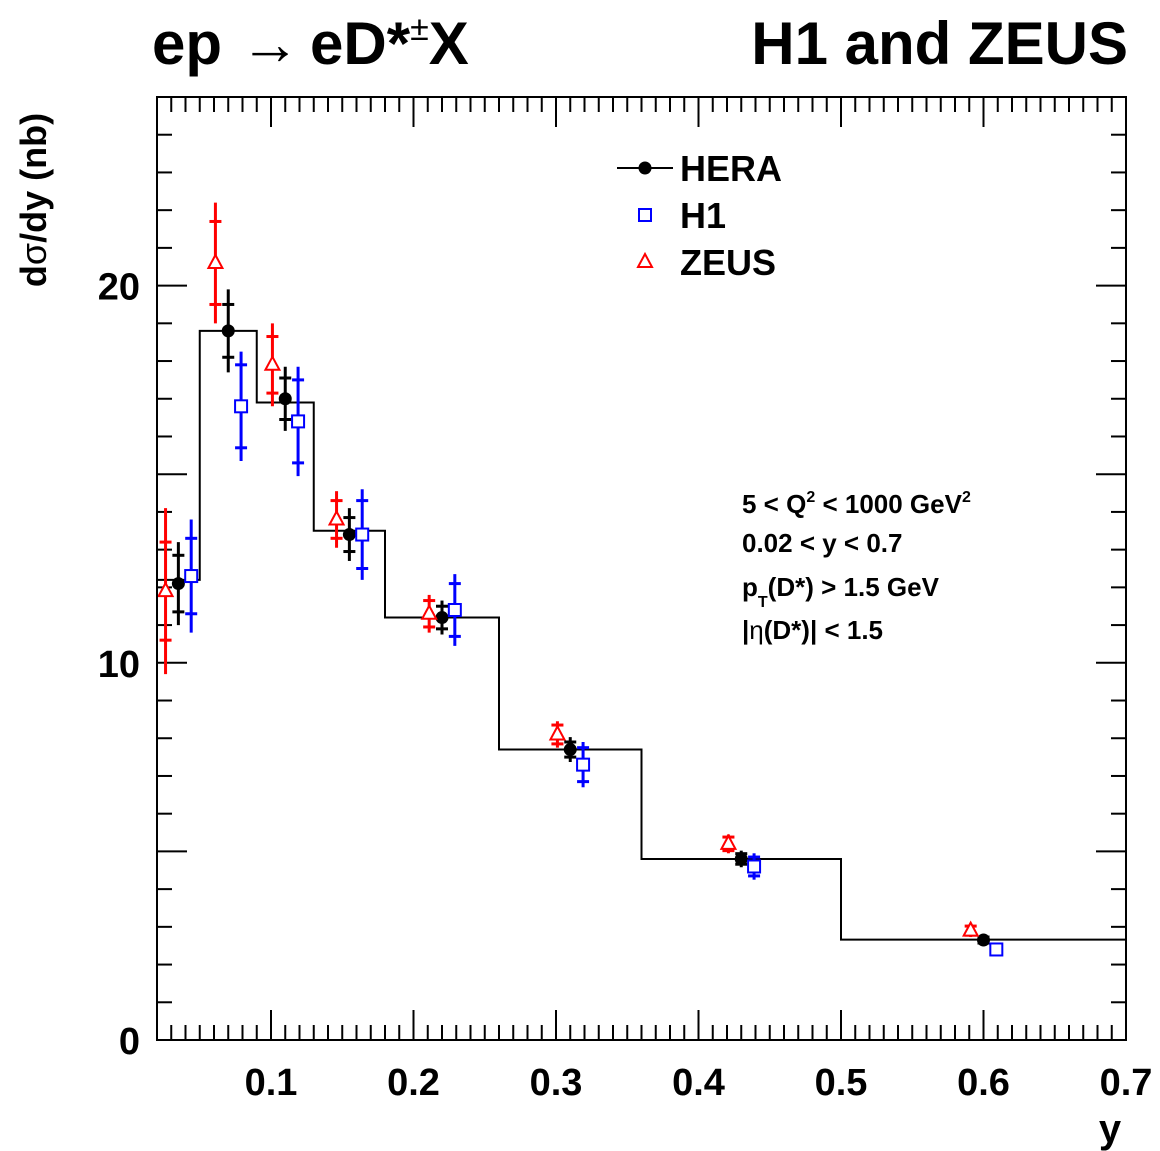  What do you see at coordinates (698, 1083) in the screenshot?
I see `x-tick-label: 0.4` at bounding box center [698, 1083].